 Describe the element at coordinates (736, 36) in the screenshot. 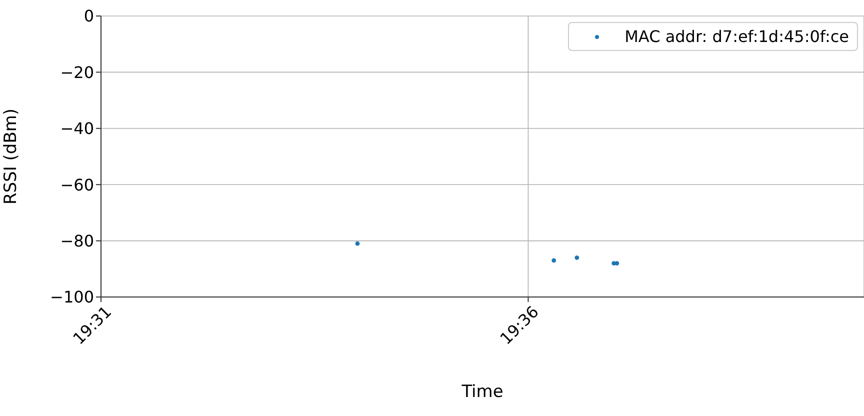

I see `legend-label: MAC addr: d7:ef:1d:45:0f:ce` at that location.